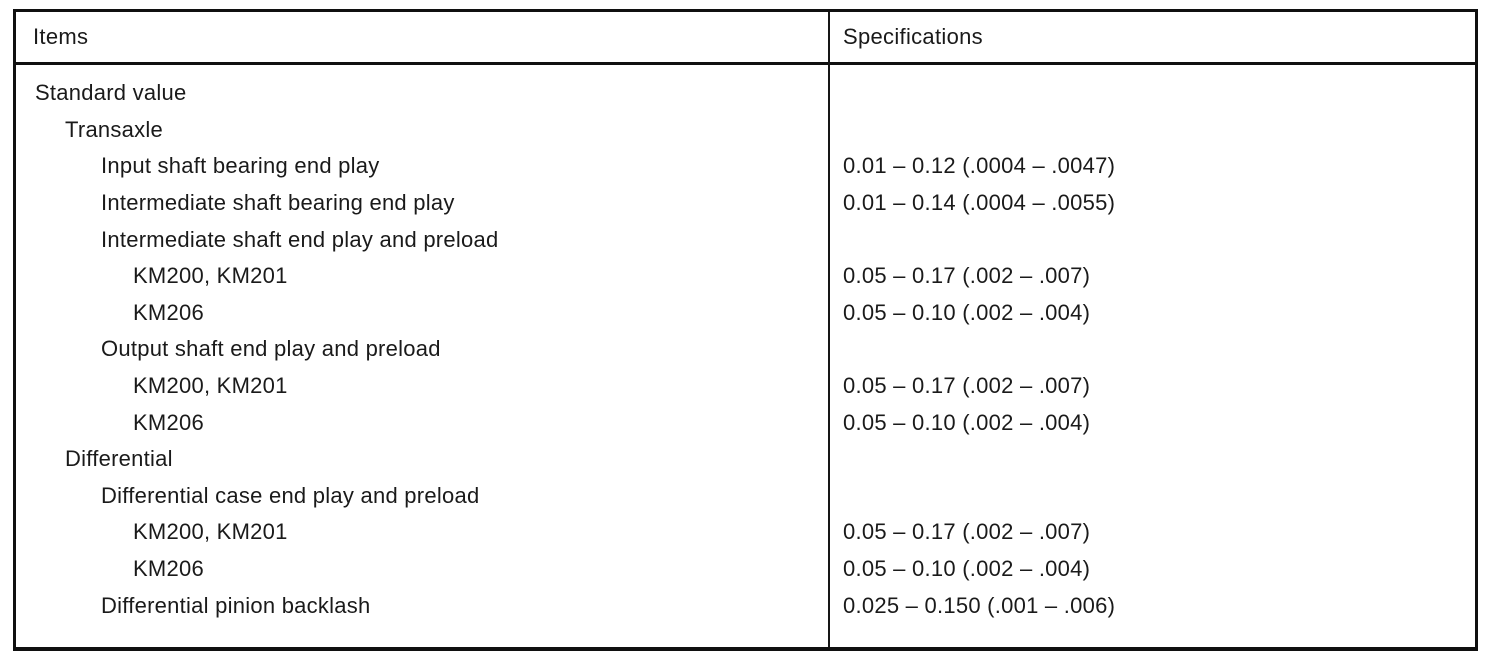  Describe the element at coordinates (300, 239) in the screenshot. I see `item-label: Intermediate shaft end play and preload` at that location.